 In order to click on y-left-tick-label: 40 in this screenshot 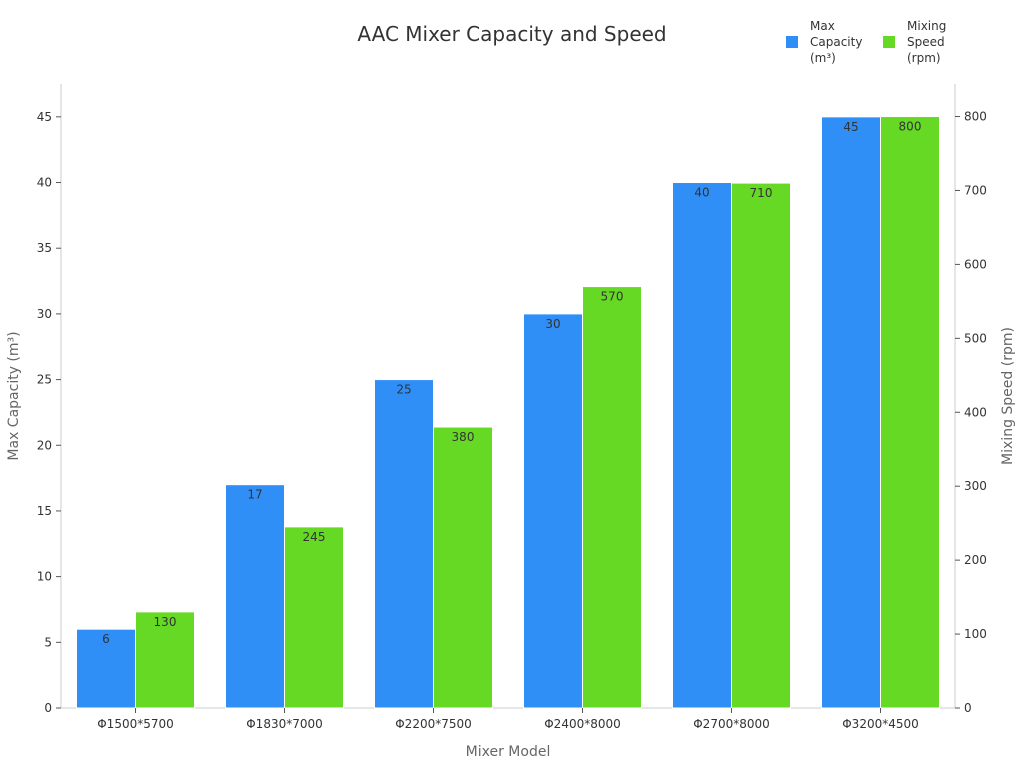, I will do `click(44, 183)`.